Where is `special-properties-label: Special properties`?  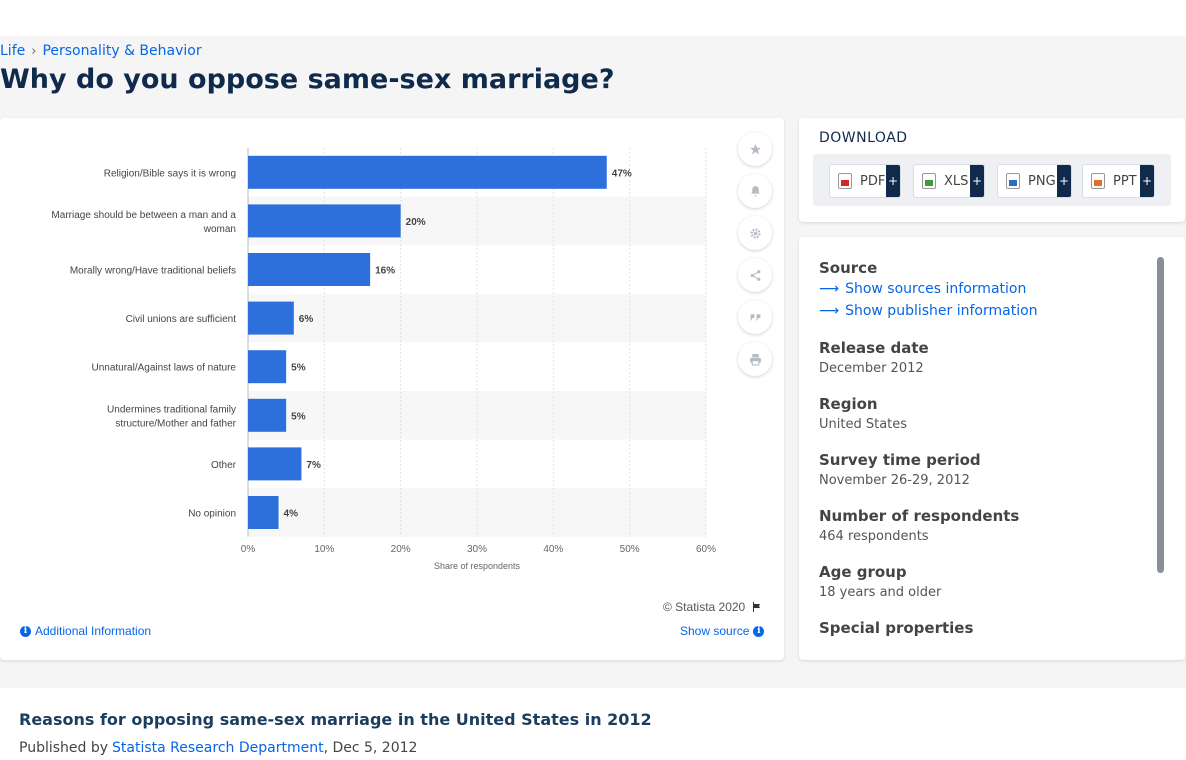
special-properties-label: Special properties is located at coordinates (896, 628).